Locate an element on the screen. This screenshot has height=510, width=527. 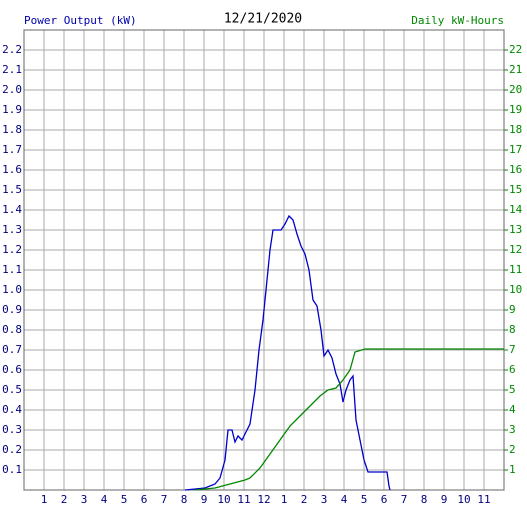
chart-title: 12/21/2020 is located at coordinates (263, 19).